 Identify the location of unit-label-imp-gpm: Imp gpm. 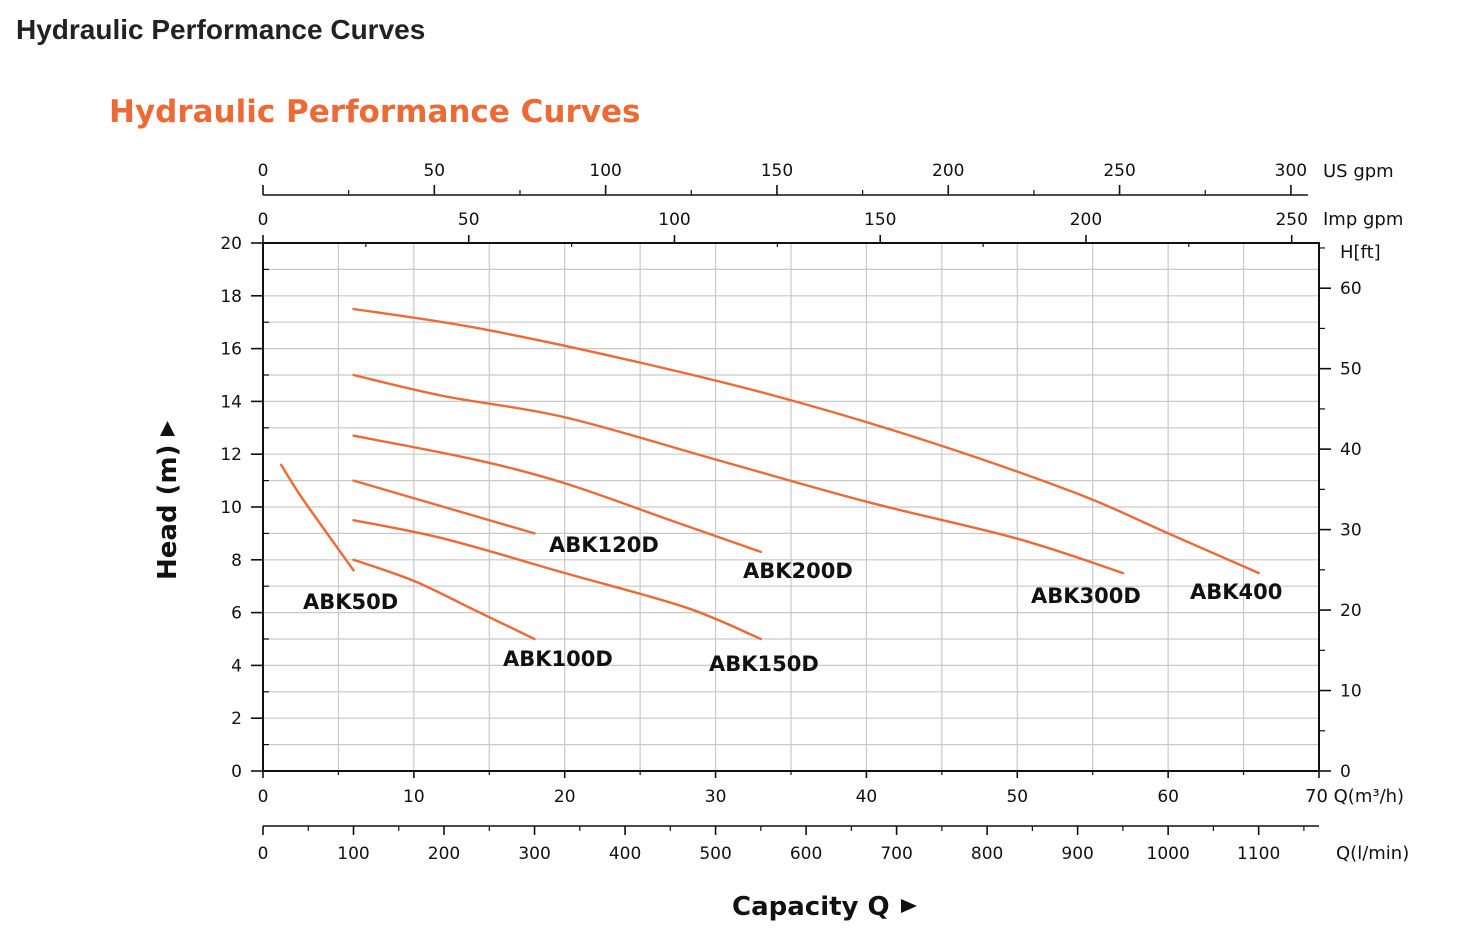
(1363, 219).